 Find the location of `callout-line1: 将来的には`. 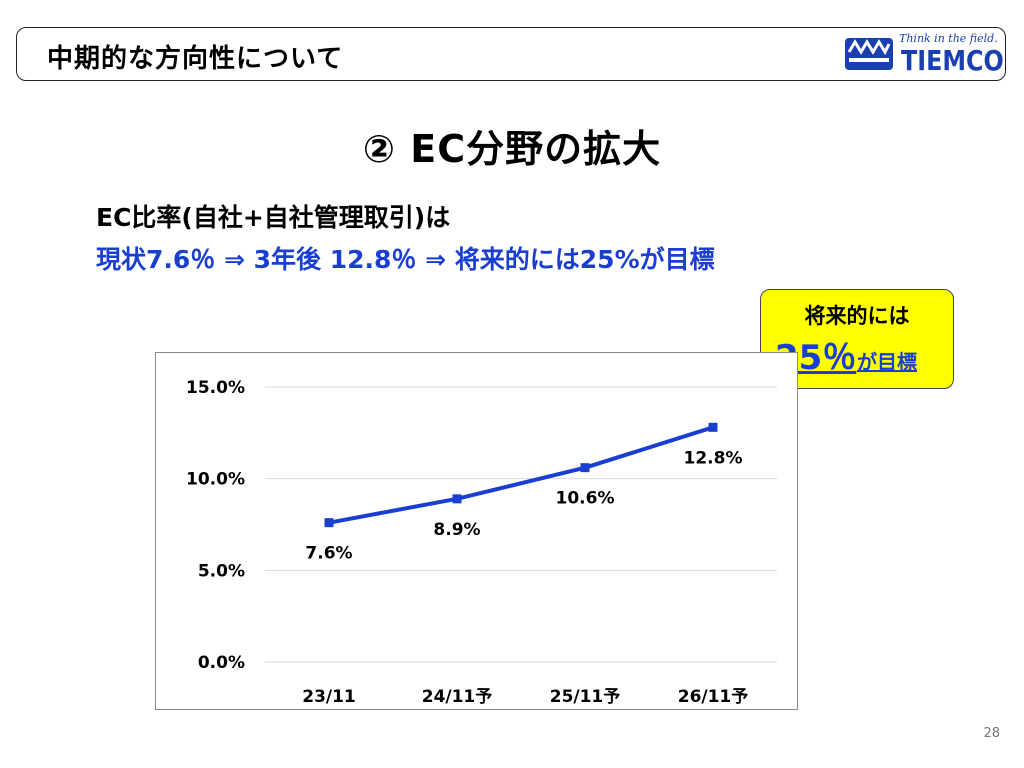

callout-line1: 将来的には is located at coordinates (857, 316).